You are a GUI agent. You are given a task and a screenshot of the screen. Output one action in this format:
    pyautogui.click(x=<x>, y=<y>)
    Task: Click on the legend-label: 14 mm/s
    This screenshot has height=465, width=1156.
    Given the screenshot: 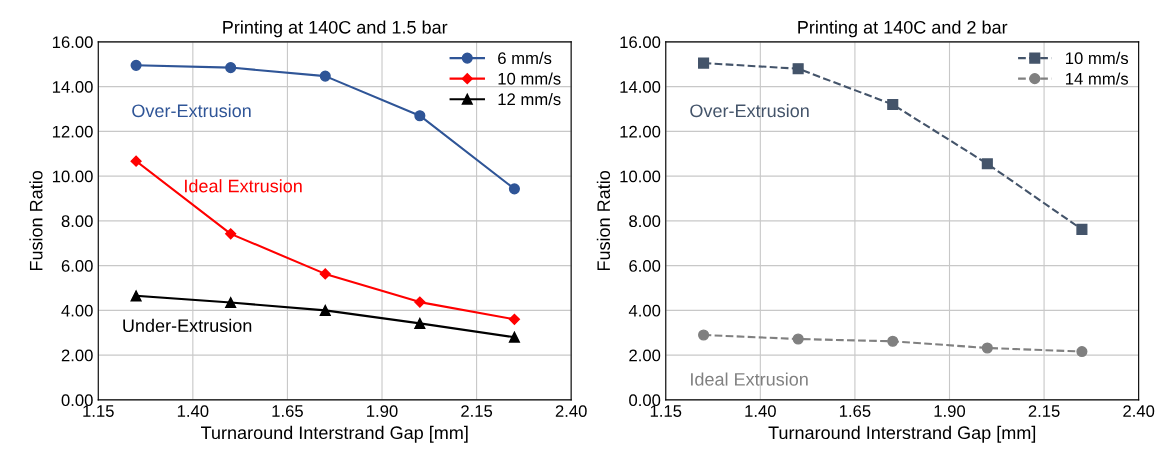 What is the action you would take?
    pyautogui.click(x=1097, y=78)
    